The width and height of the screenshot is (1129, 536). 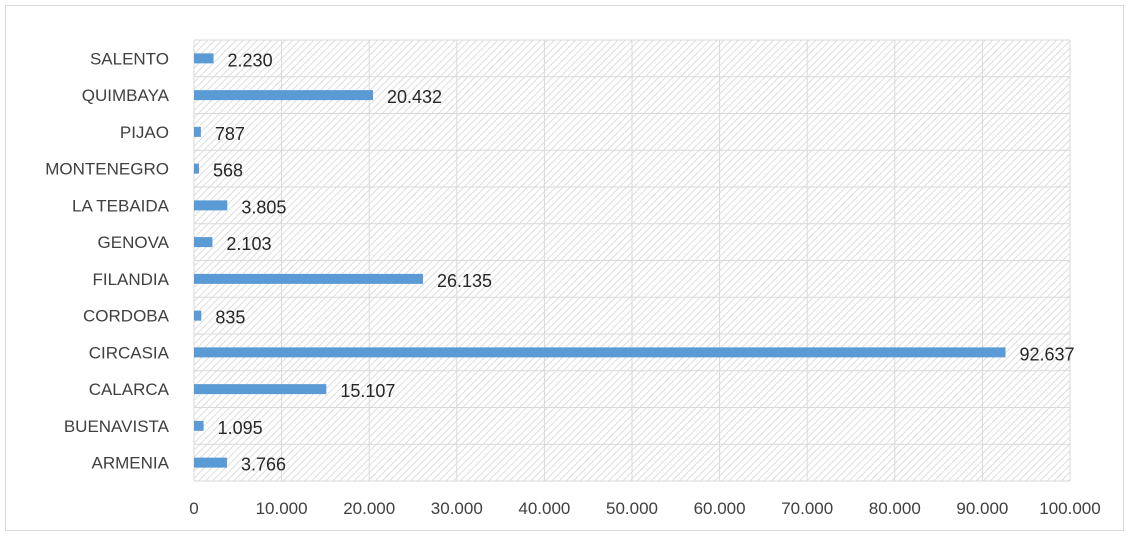 I want to click on x-tick-label: 60.000, so click(x=720, y=508).